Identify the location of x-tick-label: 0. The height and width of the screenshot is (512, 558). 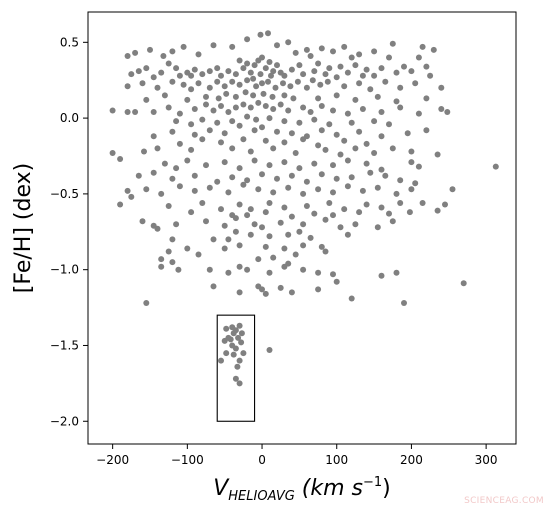
(262, 460).